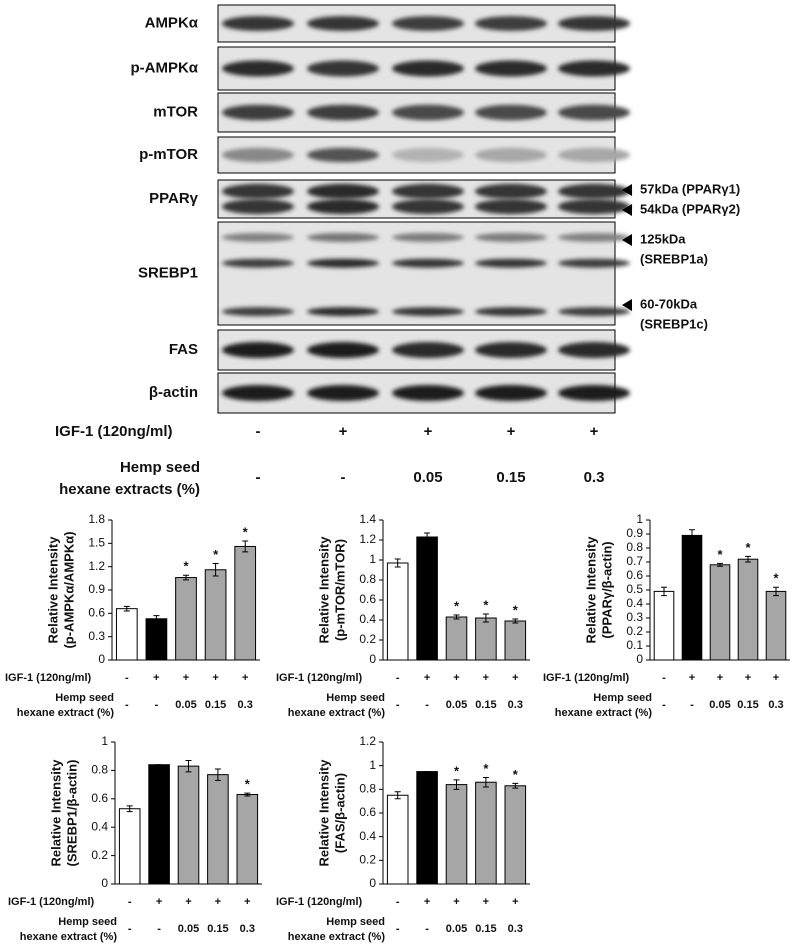  Describe the element at coordinates (68, 589) in the screenshot. I see `y-axis-label: (p-AMPKα/AMPKα)` at that location.